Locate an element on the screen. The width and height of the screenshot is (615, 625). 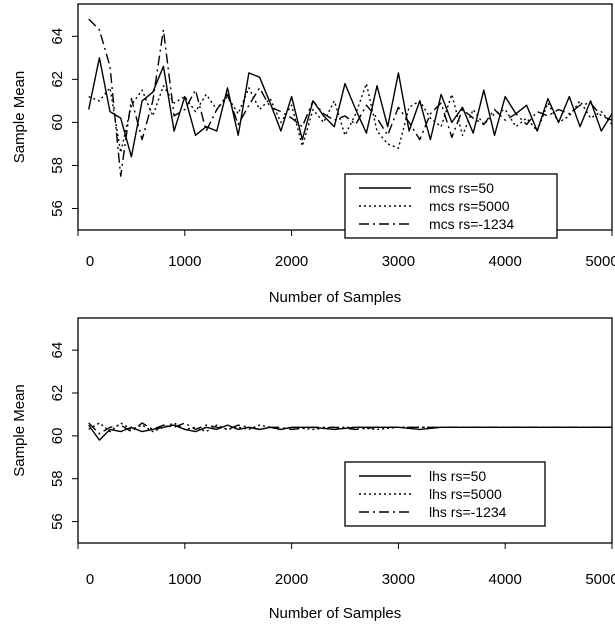
legend-box is located at coordinates (445, 494).